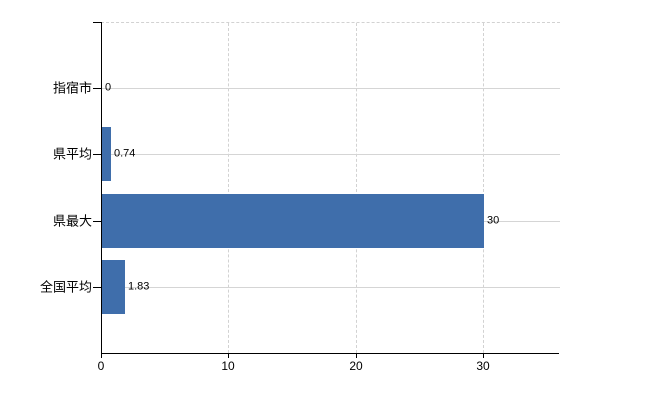 The height and width of the screenshot is (400, 650). Describe the element at coordinates (483, 366) in the screenshot. I see `x-tick-label: 30` at that location.